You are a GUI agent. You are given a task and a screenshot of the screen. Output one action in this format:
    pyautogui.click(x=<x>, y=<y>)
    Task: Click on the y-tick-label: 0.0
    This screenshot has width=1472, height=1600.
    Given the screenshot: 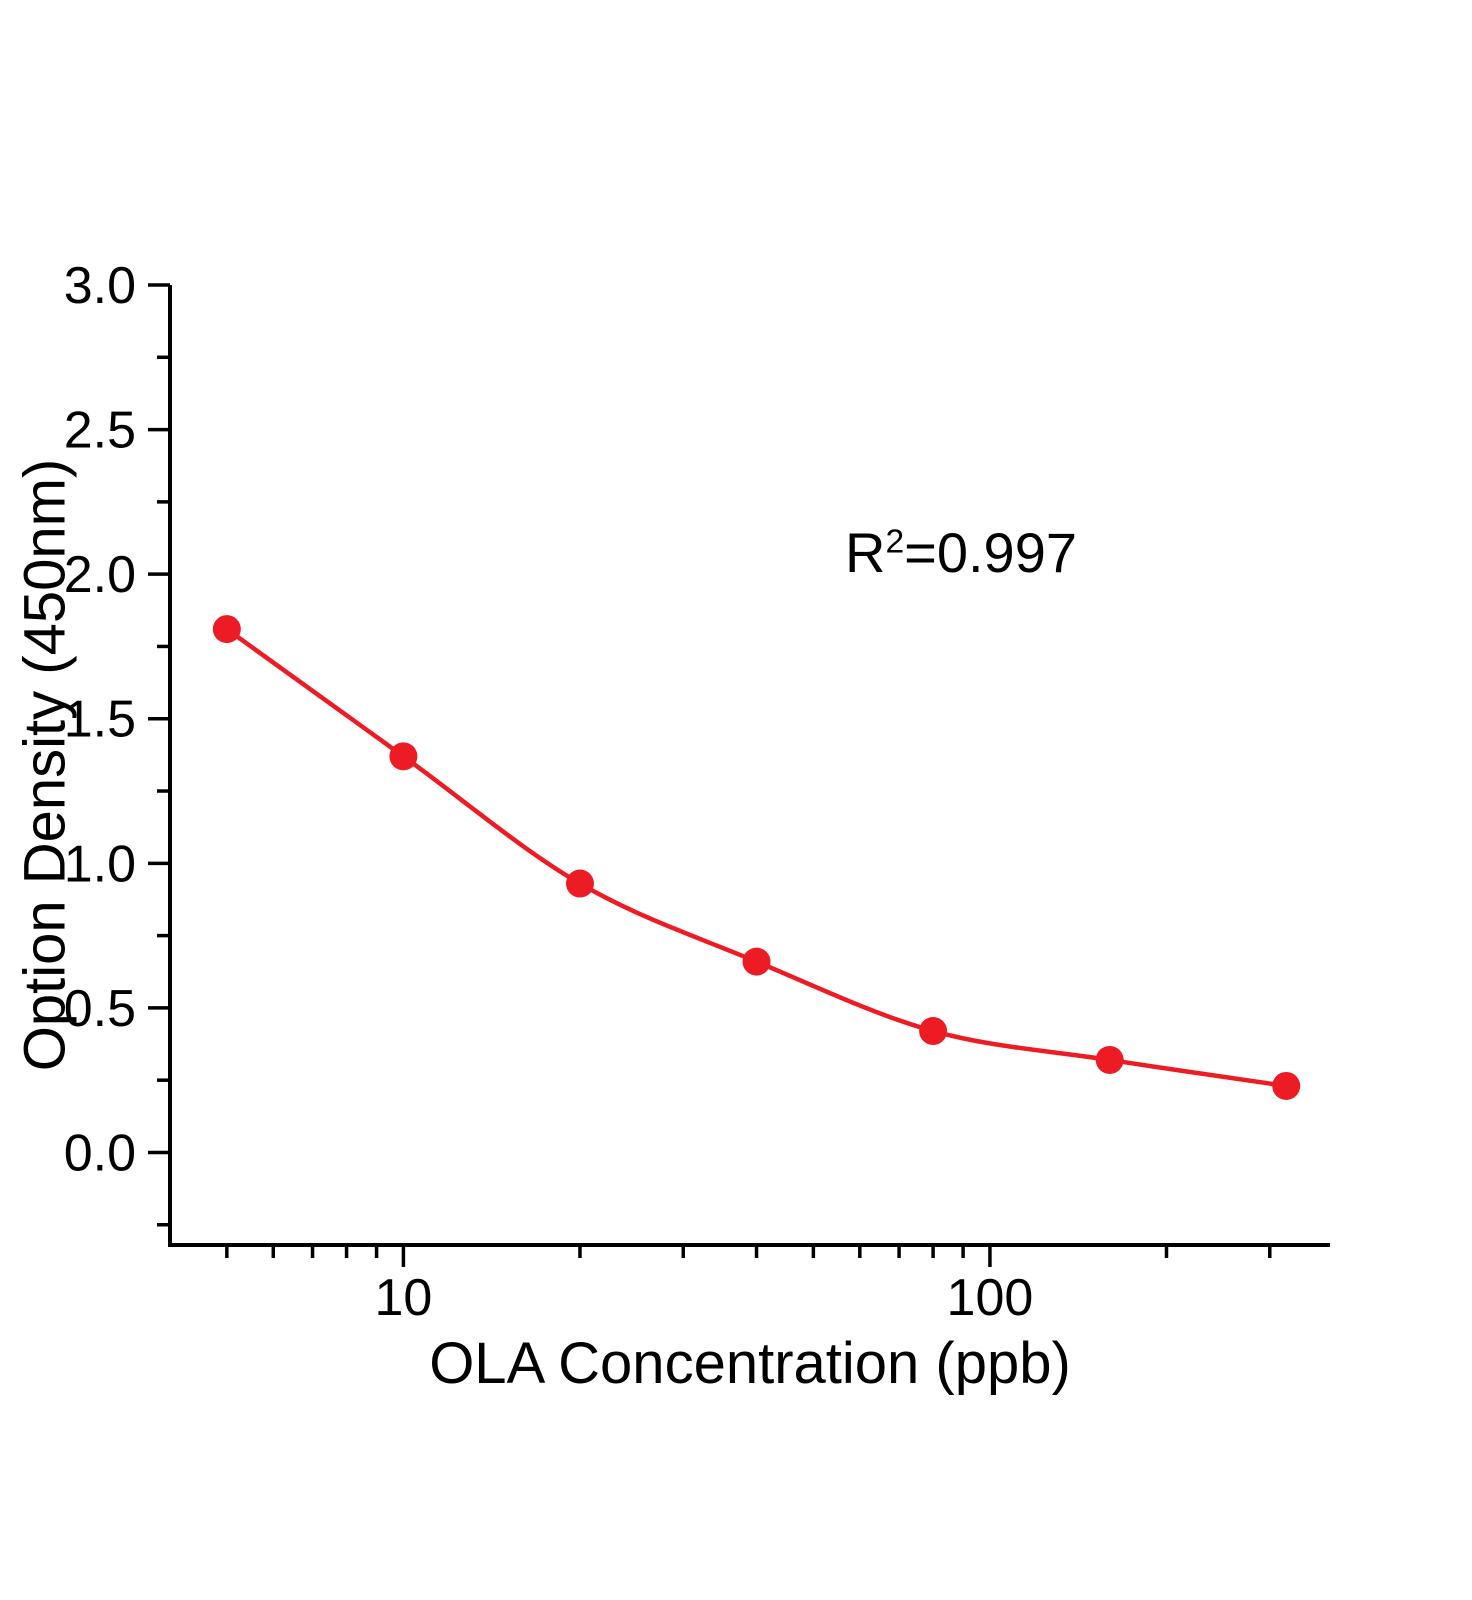 What is the action you would take?
    pyautogui.click(x=100, y=1153)
    